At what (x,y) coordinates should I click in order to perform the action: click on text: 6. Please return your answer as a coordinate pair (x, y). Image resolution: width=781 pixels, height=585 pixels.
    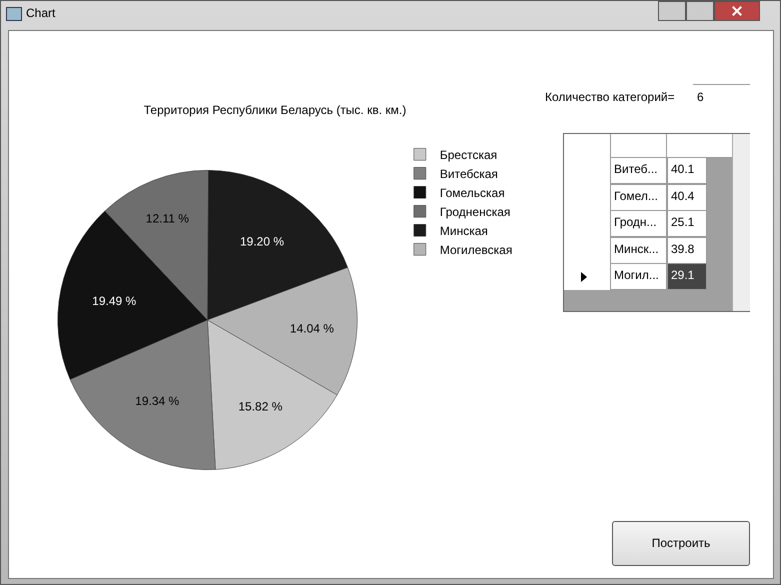
    Looking at the image, I should click on (700, 97).